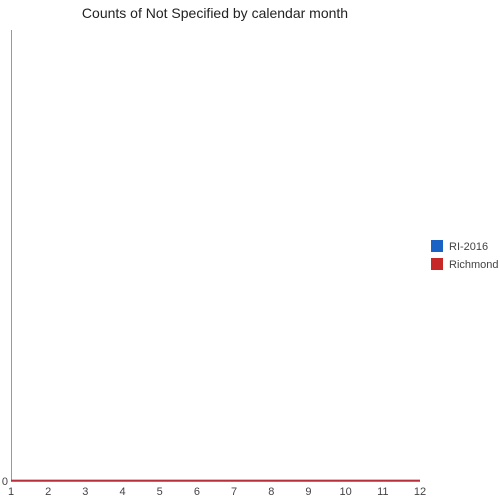  I want to click on x-tick-label: 3, so click(85, 492).